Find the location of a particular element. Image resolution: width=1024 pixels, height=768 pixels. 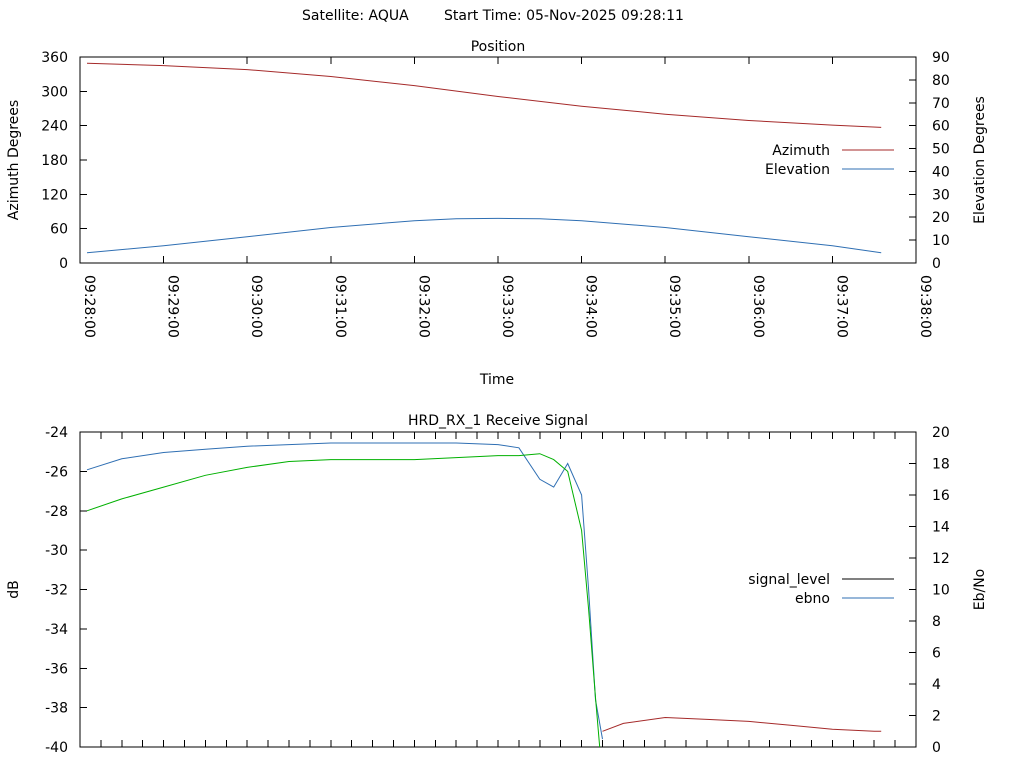

chart1-x-tick-label: 09:30:00 is located at coordinates (256, 306).